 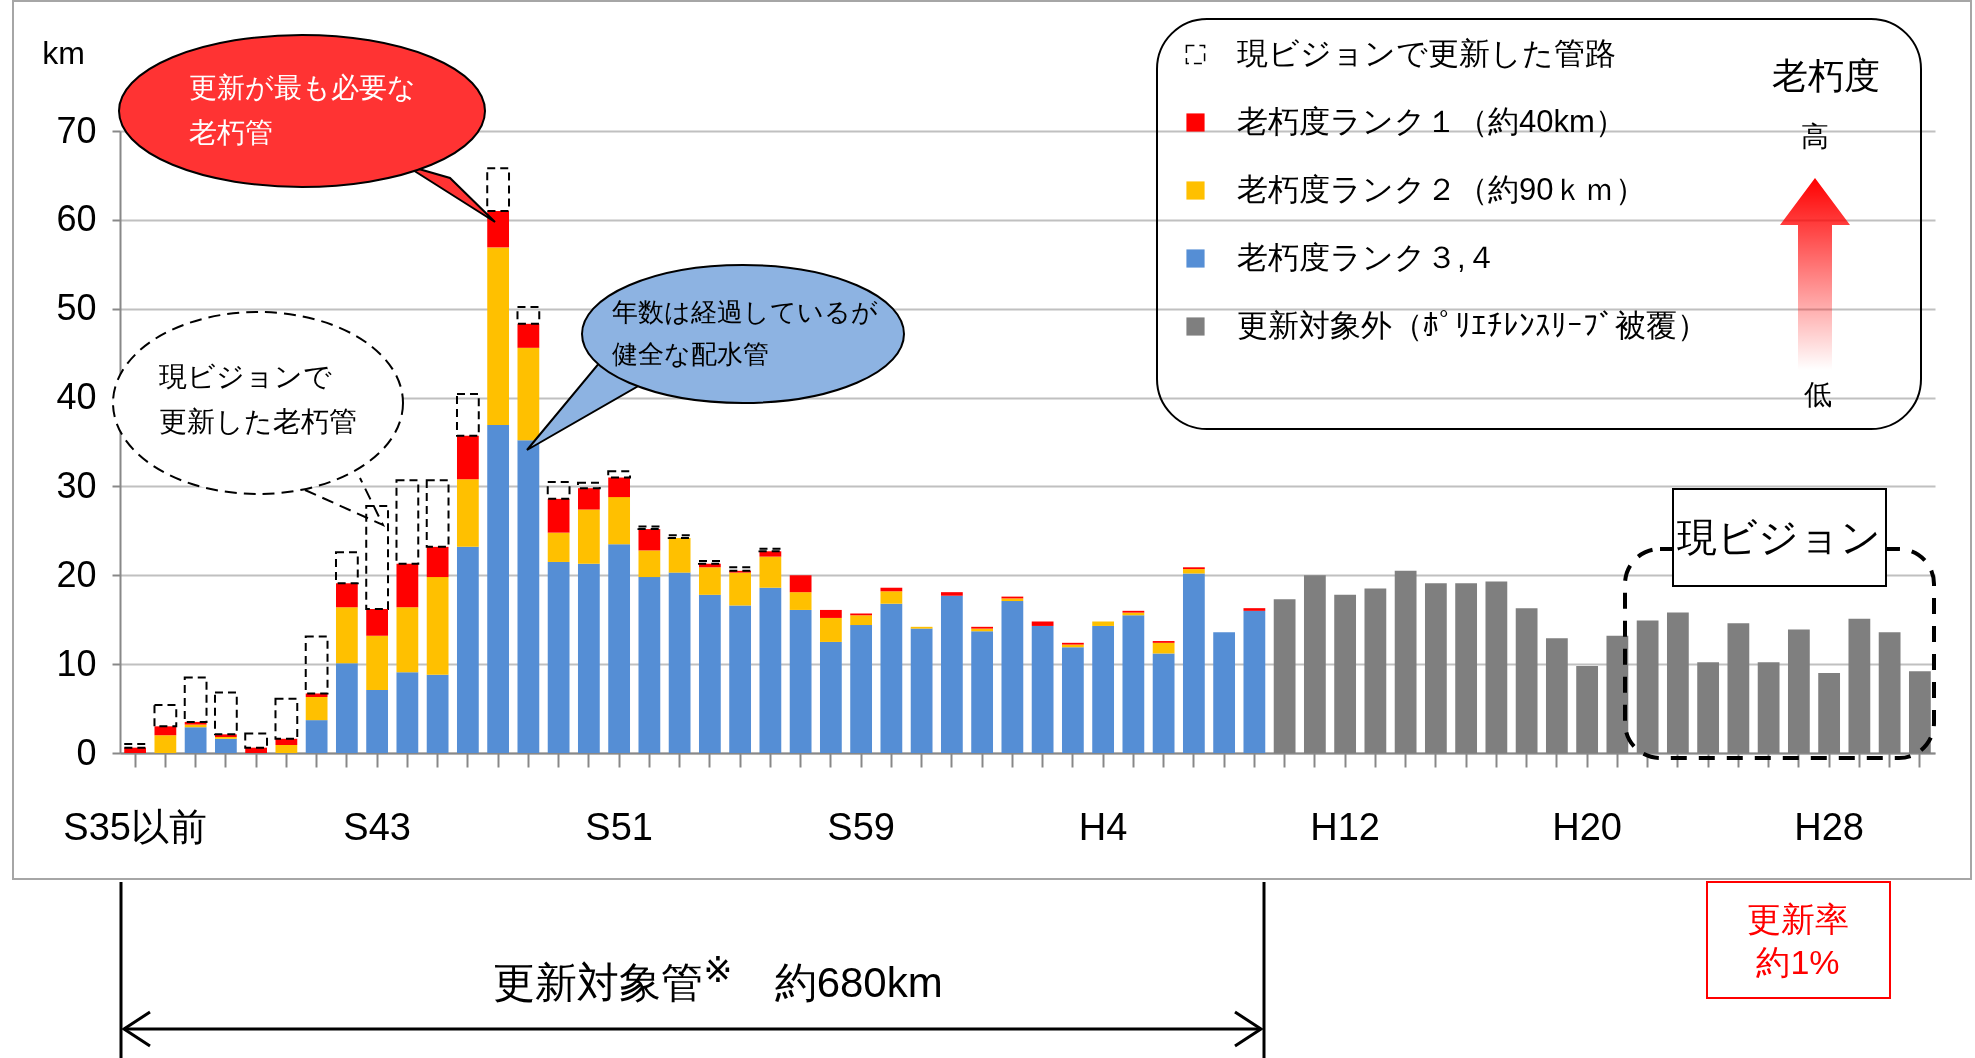 I want to click on x-tick-label: H20, so click(x=1587, y=826).